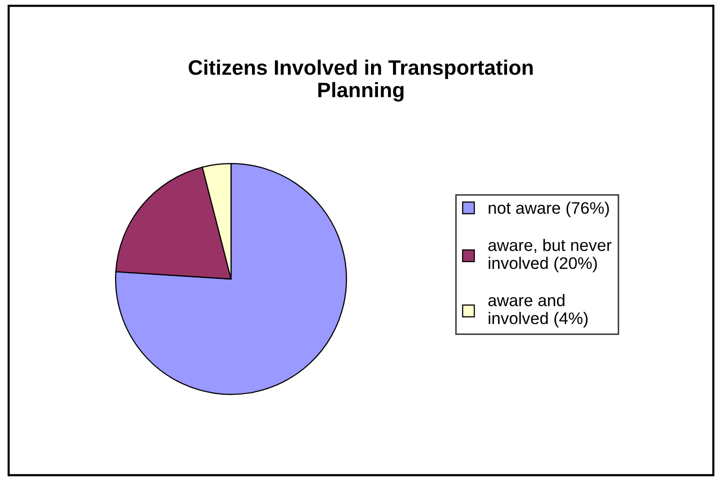  Describe the element at coordinates (550, 255) in the screenshot. I see `legend-label: aware, but never involved (20%)` at that location.